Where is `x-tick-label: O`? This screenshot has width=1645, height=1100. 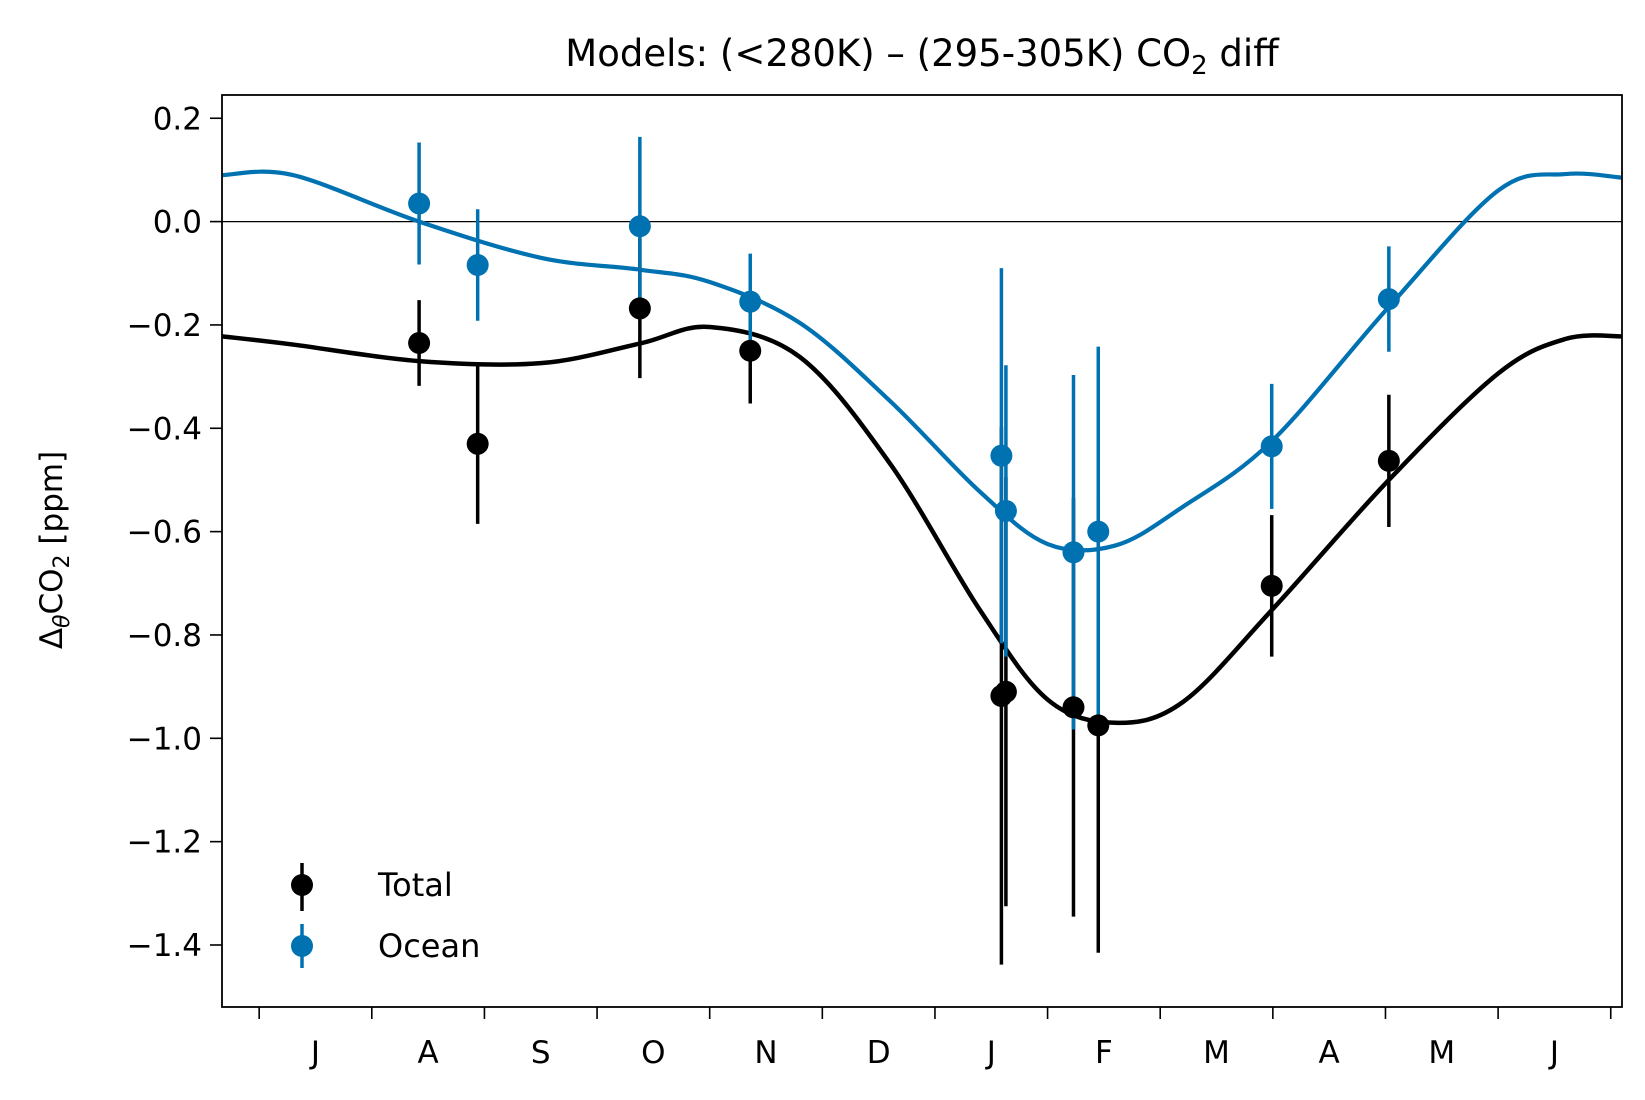
x-tick-label: O is located at coordinates (653, 1053).